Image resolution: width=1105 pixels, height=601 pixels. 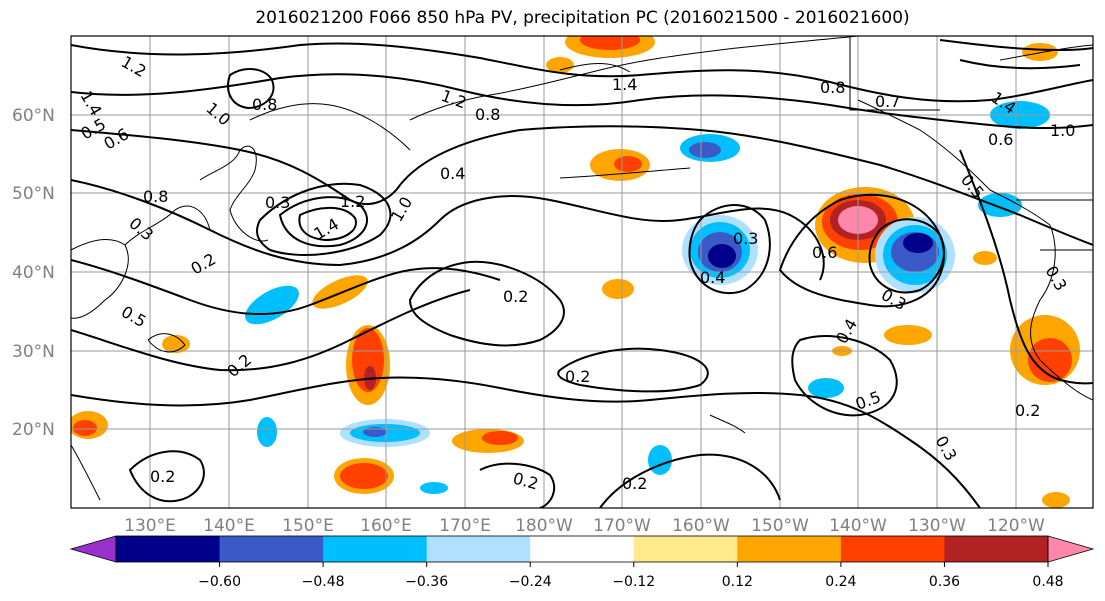 I want to click on lon-label: 130°E, so click(x=150, y=526).